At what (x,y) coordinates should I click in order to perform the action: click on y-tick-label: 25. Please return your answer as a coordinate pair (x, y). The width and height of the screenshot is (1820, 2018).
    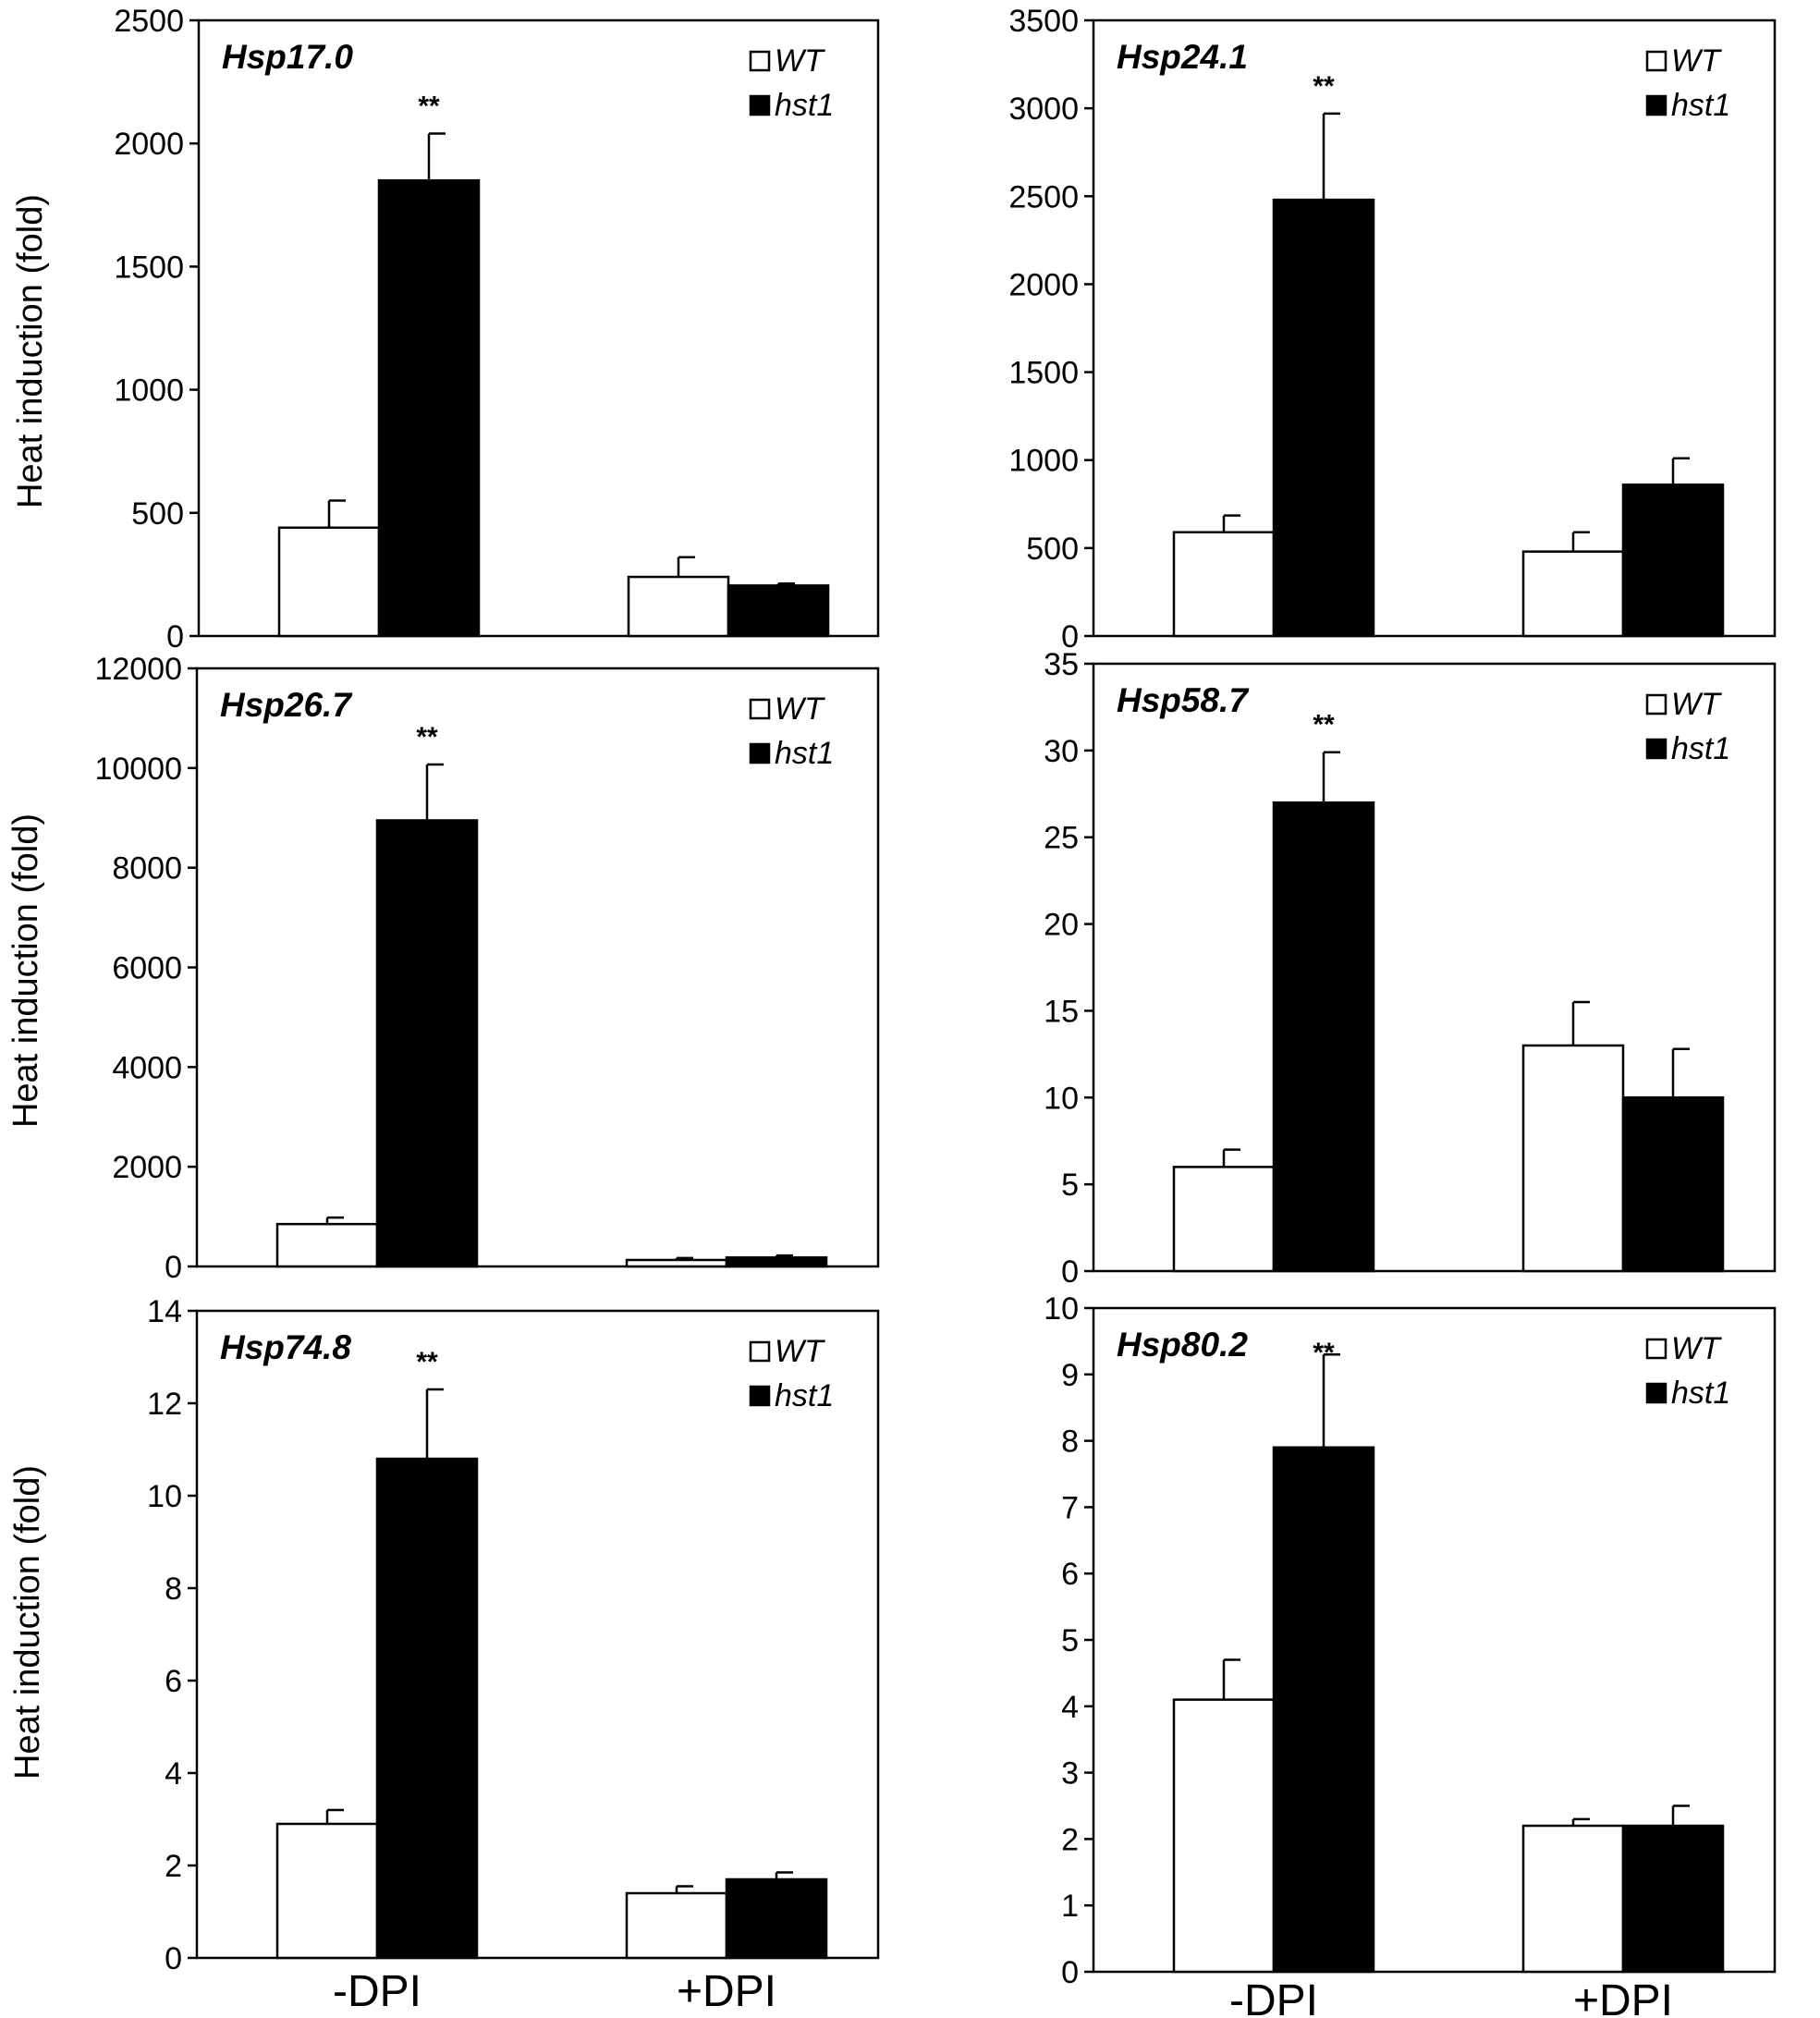
    Looking at the image, I should click on (1061, 839).